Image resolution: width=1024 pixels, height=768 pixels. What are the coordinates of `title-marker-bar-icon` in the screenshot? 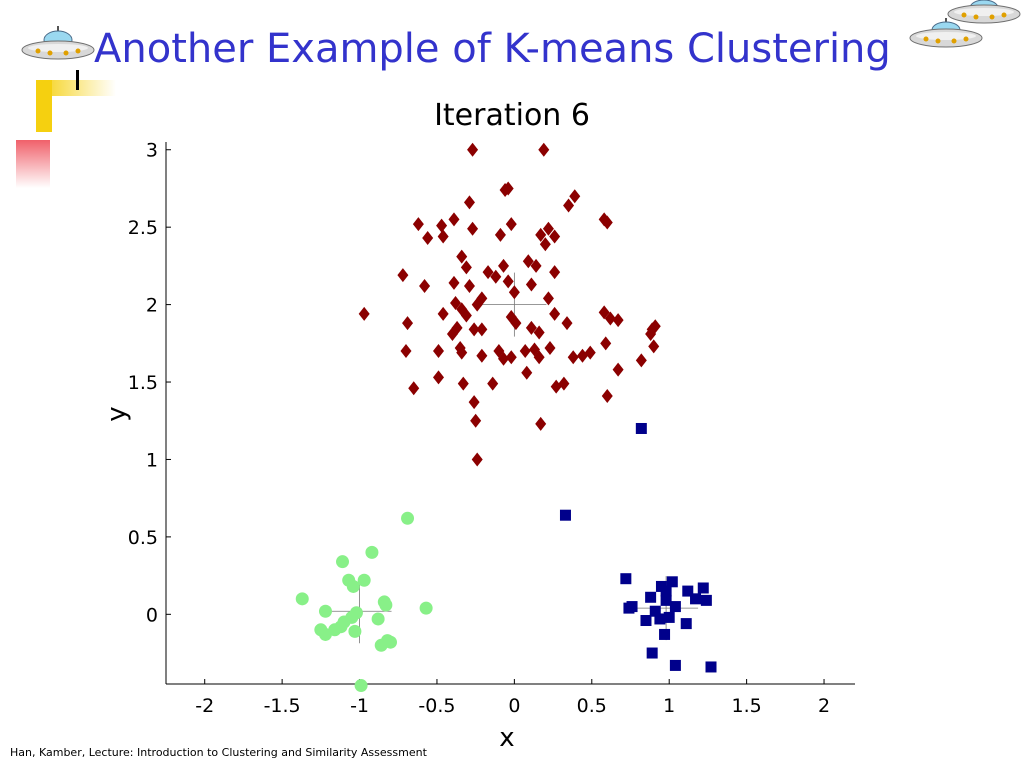 It's located at (77, 80).